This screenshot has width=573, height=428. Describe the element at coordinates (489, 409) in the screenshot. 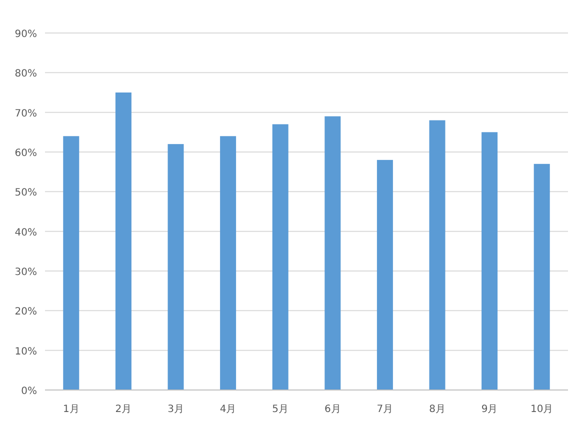

I see `x-tick-label: 9月` at that location.